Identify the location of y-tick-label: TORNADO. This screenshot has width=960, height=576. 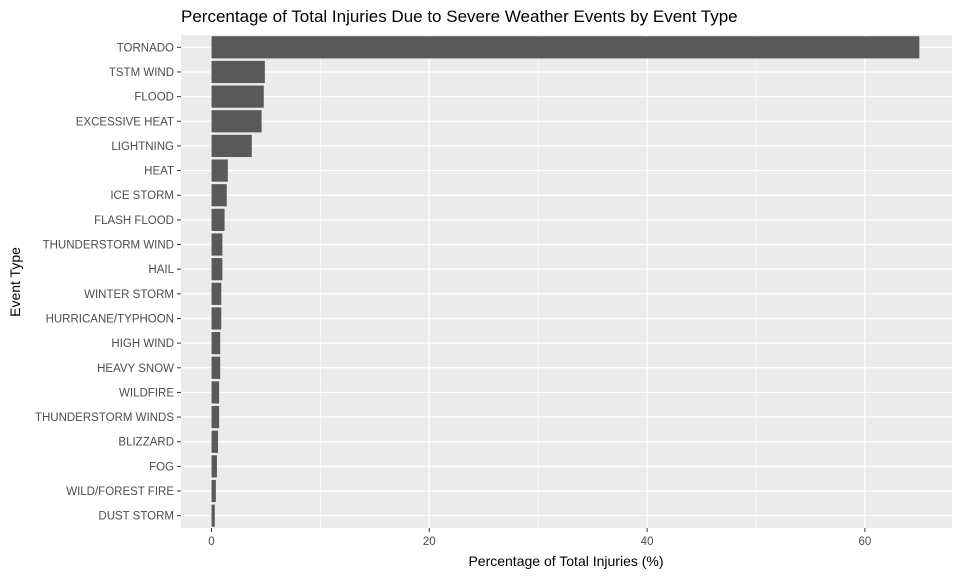
(145, 48).